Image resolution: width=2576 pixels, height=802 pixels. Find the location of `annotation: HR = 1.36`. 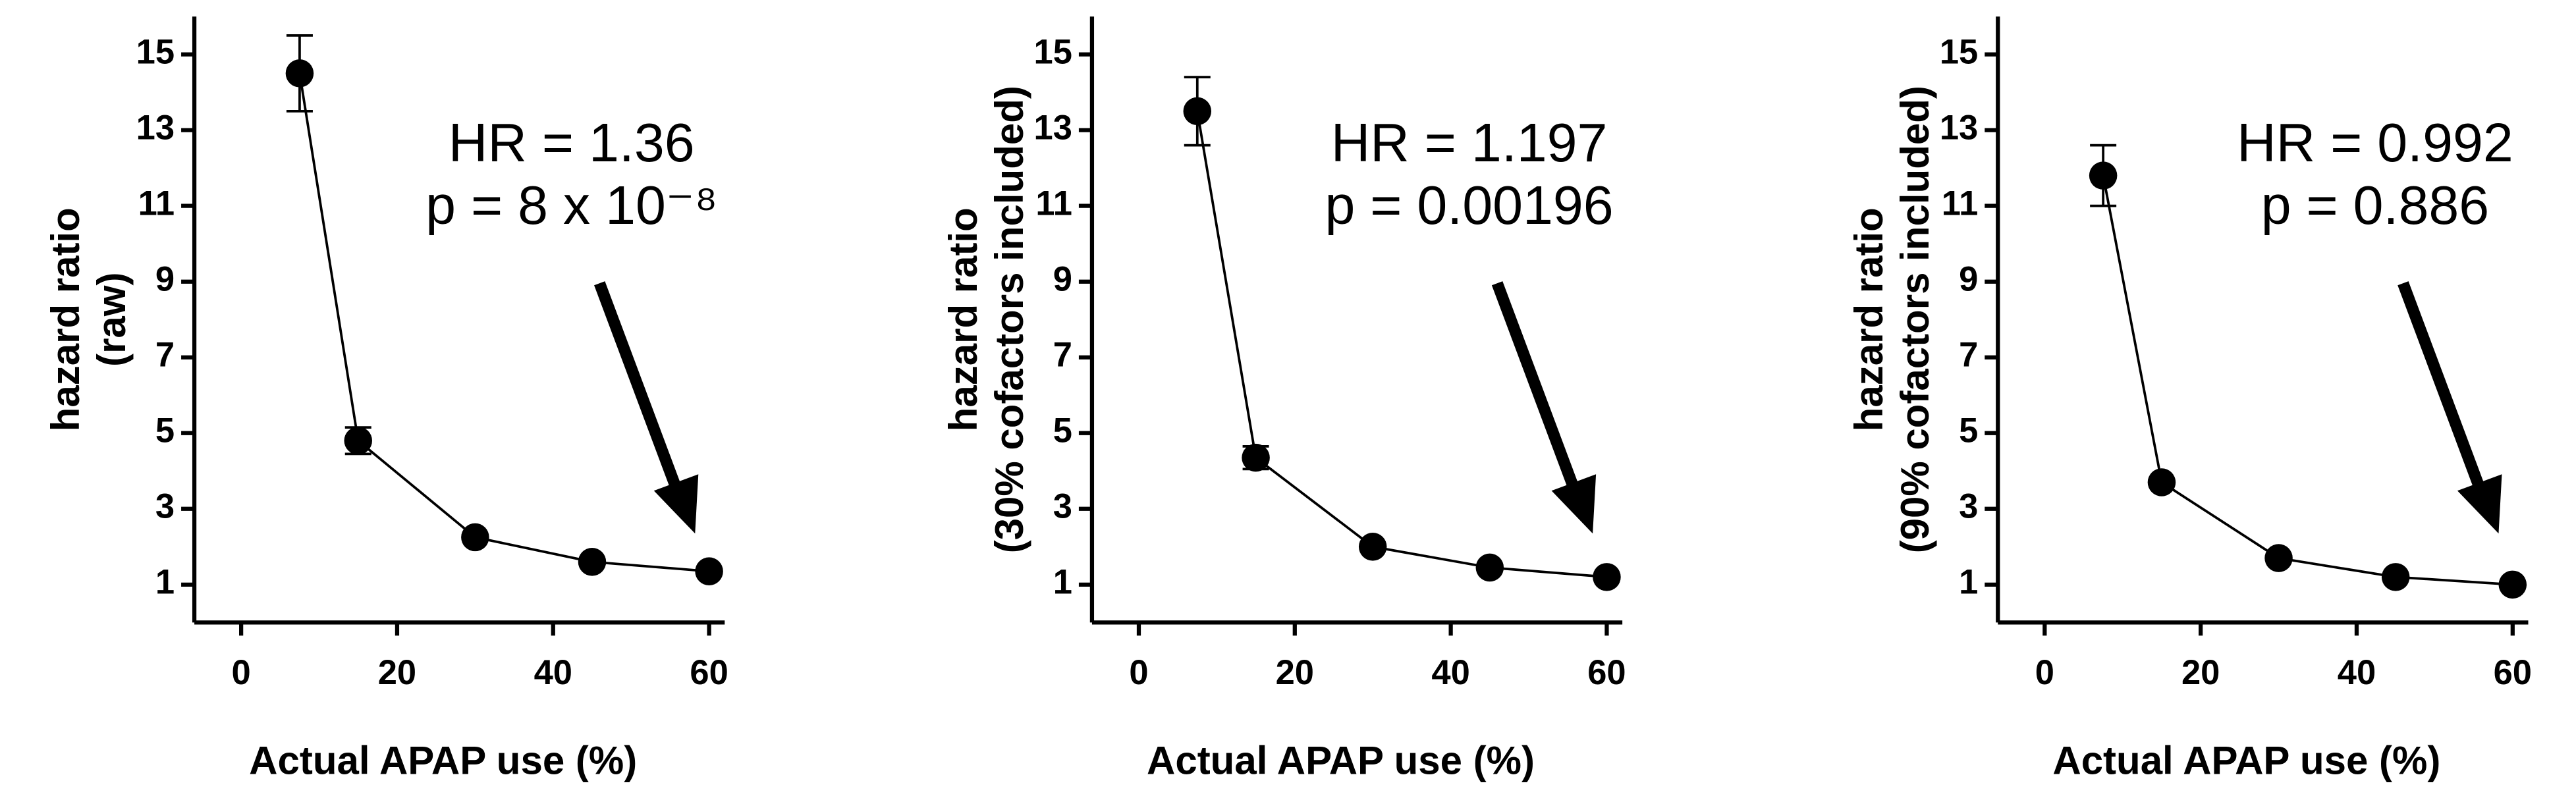

annotation: HR = 1.36 is located at coordinates (572, 143).